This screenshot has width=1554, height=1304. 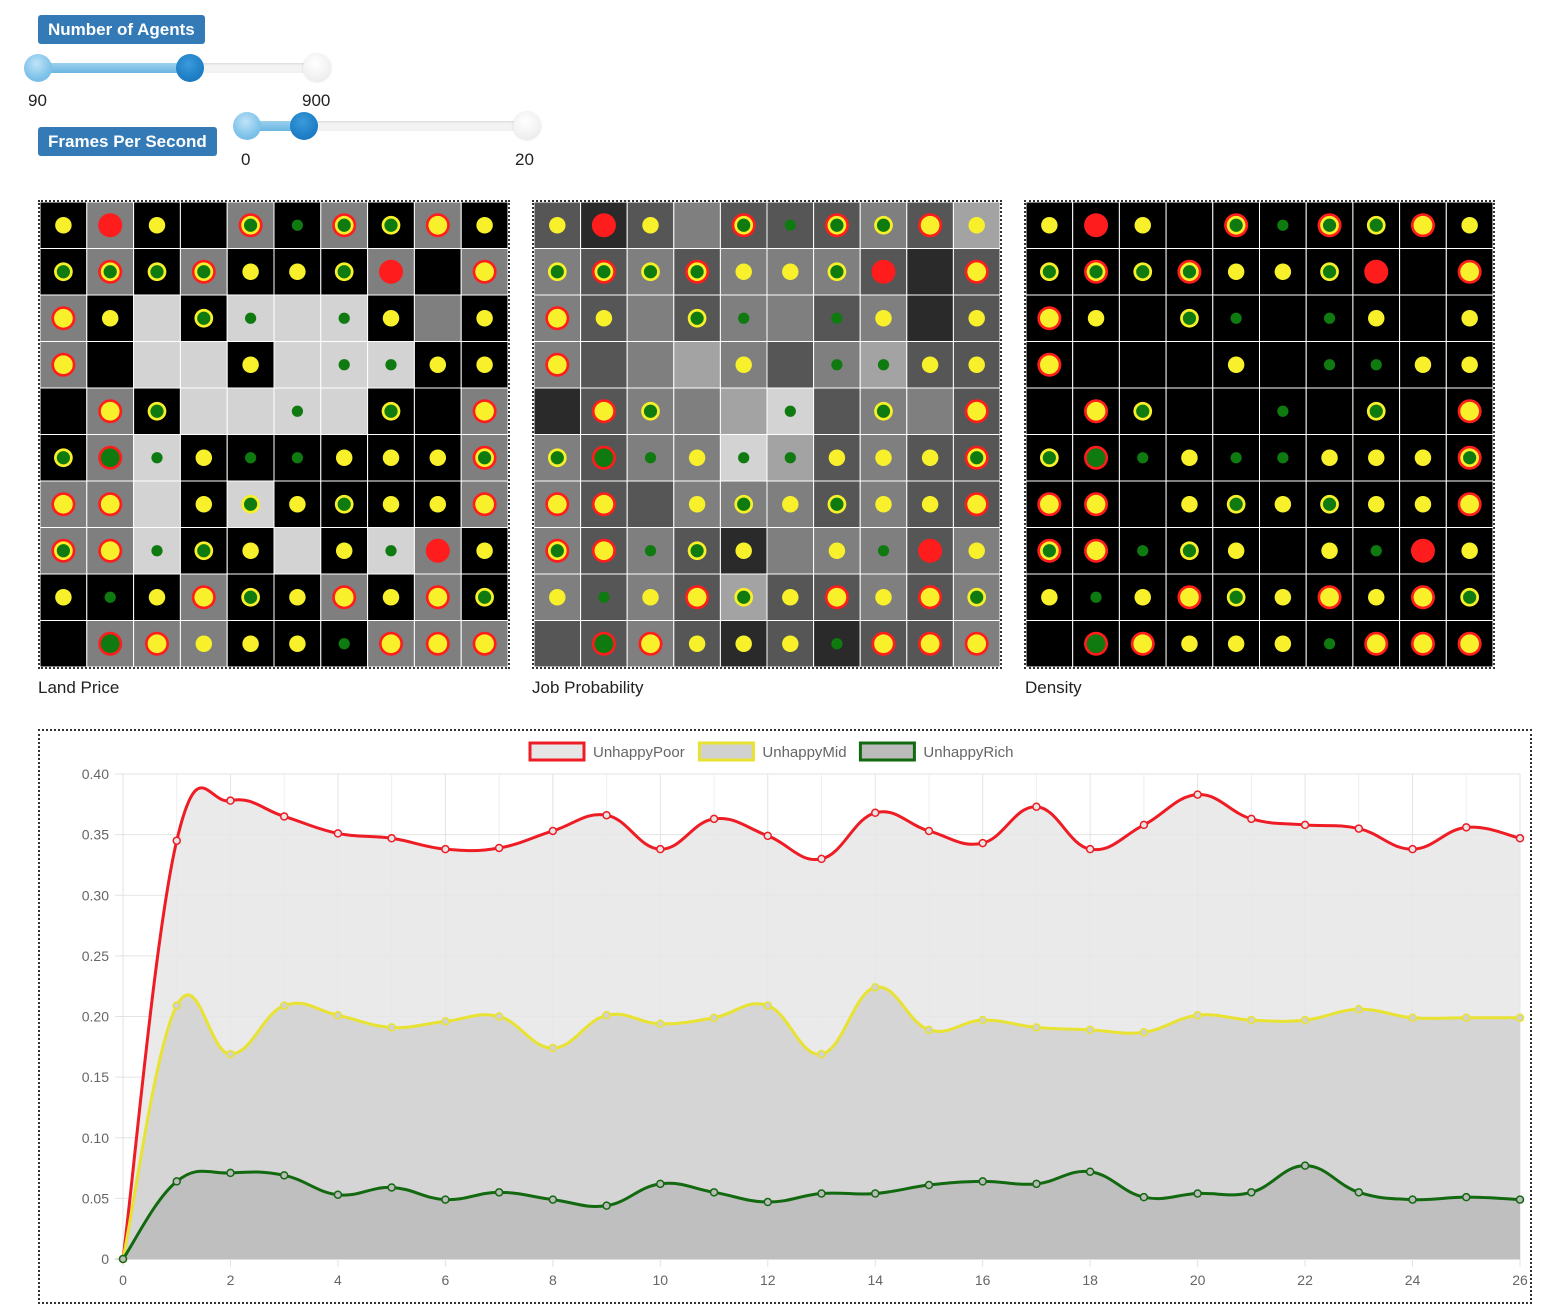 I want to click on fps-slider-max-handle, so click(x=527, y=126).